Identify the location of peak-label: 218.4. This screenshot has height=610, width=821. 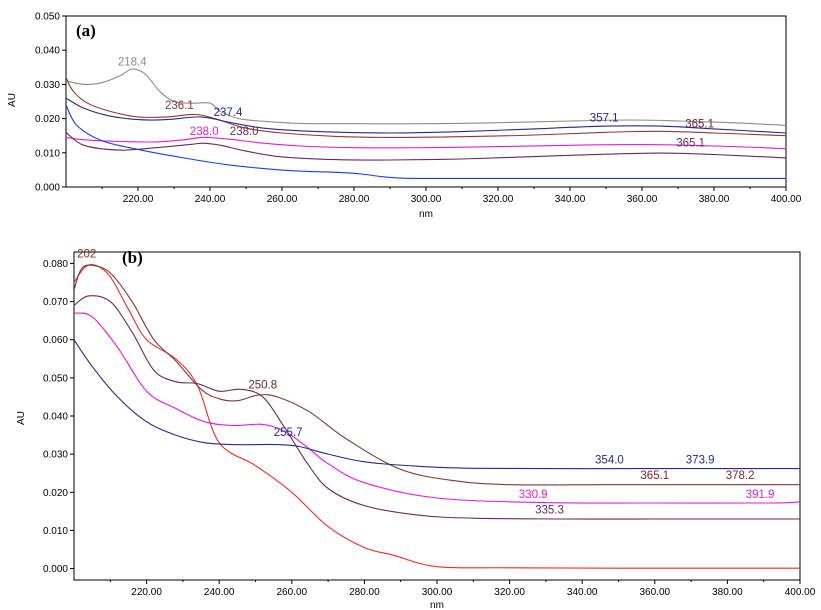
(132, 63).